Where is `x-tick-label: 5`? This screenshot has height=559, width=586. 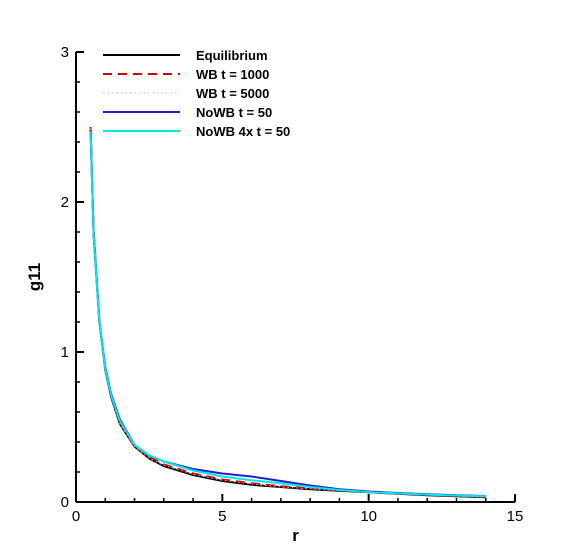
x-tick-label: 5 is located at coordinates (222, 516).